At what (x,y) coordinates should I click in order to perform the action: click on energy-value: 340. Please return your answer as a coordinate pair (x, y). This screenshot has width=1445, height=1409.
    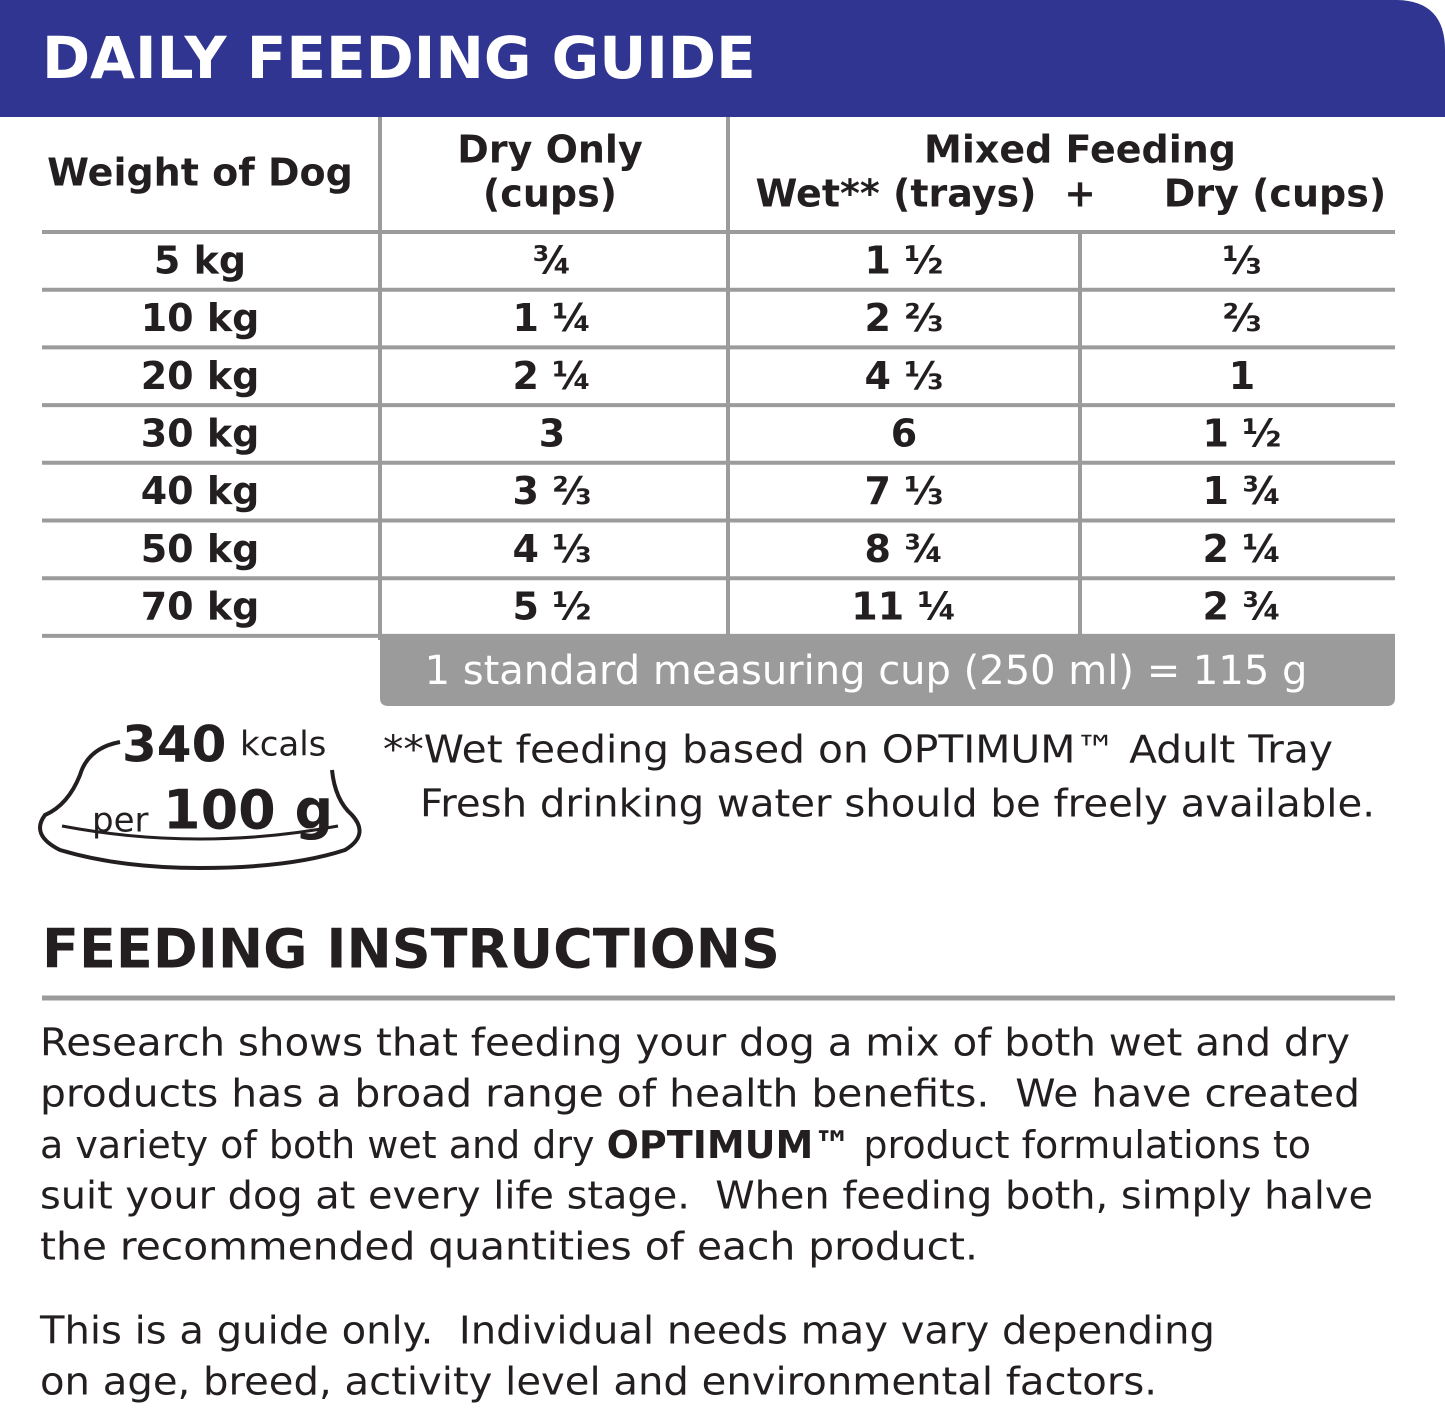
    Looking at the image, I should click on (174, 745).